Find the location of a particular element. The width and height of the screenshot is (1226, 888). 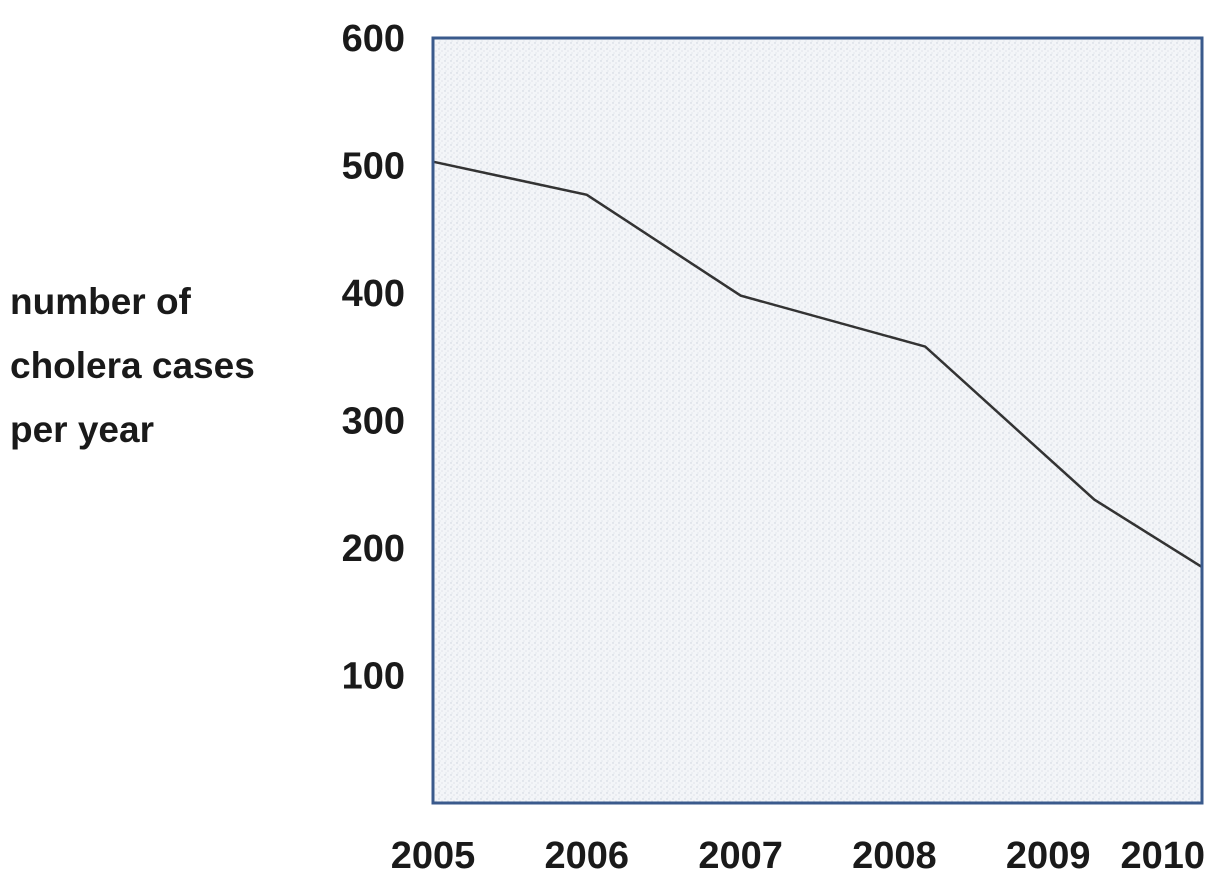

y-axis-label-line: per year is located at coordinates (82, 429).